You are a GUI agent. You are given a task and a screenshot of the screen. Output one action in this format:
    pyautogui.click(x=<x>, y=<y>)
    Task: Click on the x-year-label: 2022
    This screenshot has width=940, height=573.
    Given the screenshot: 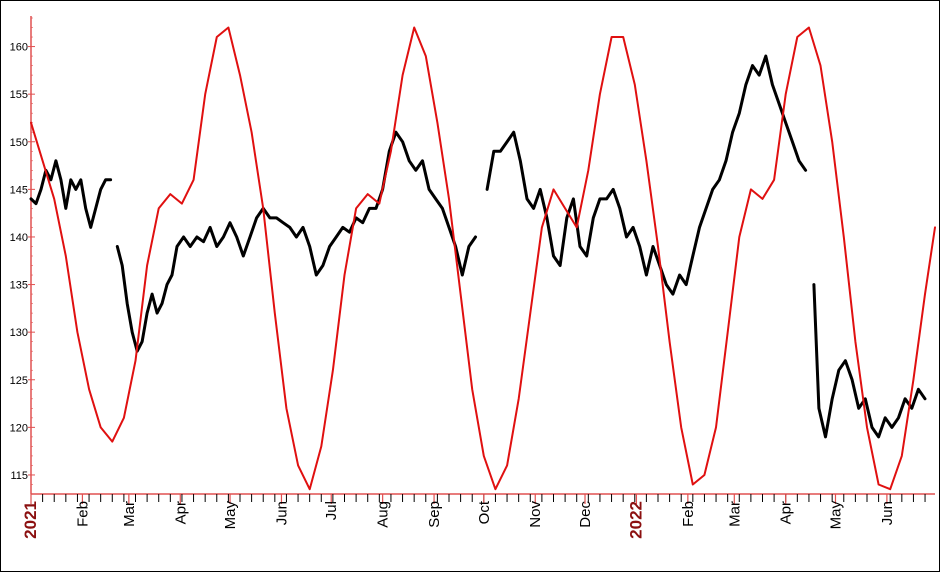 What is the action you would take?
    pyautogui.click(x=635, y=520)
    